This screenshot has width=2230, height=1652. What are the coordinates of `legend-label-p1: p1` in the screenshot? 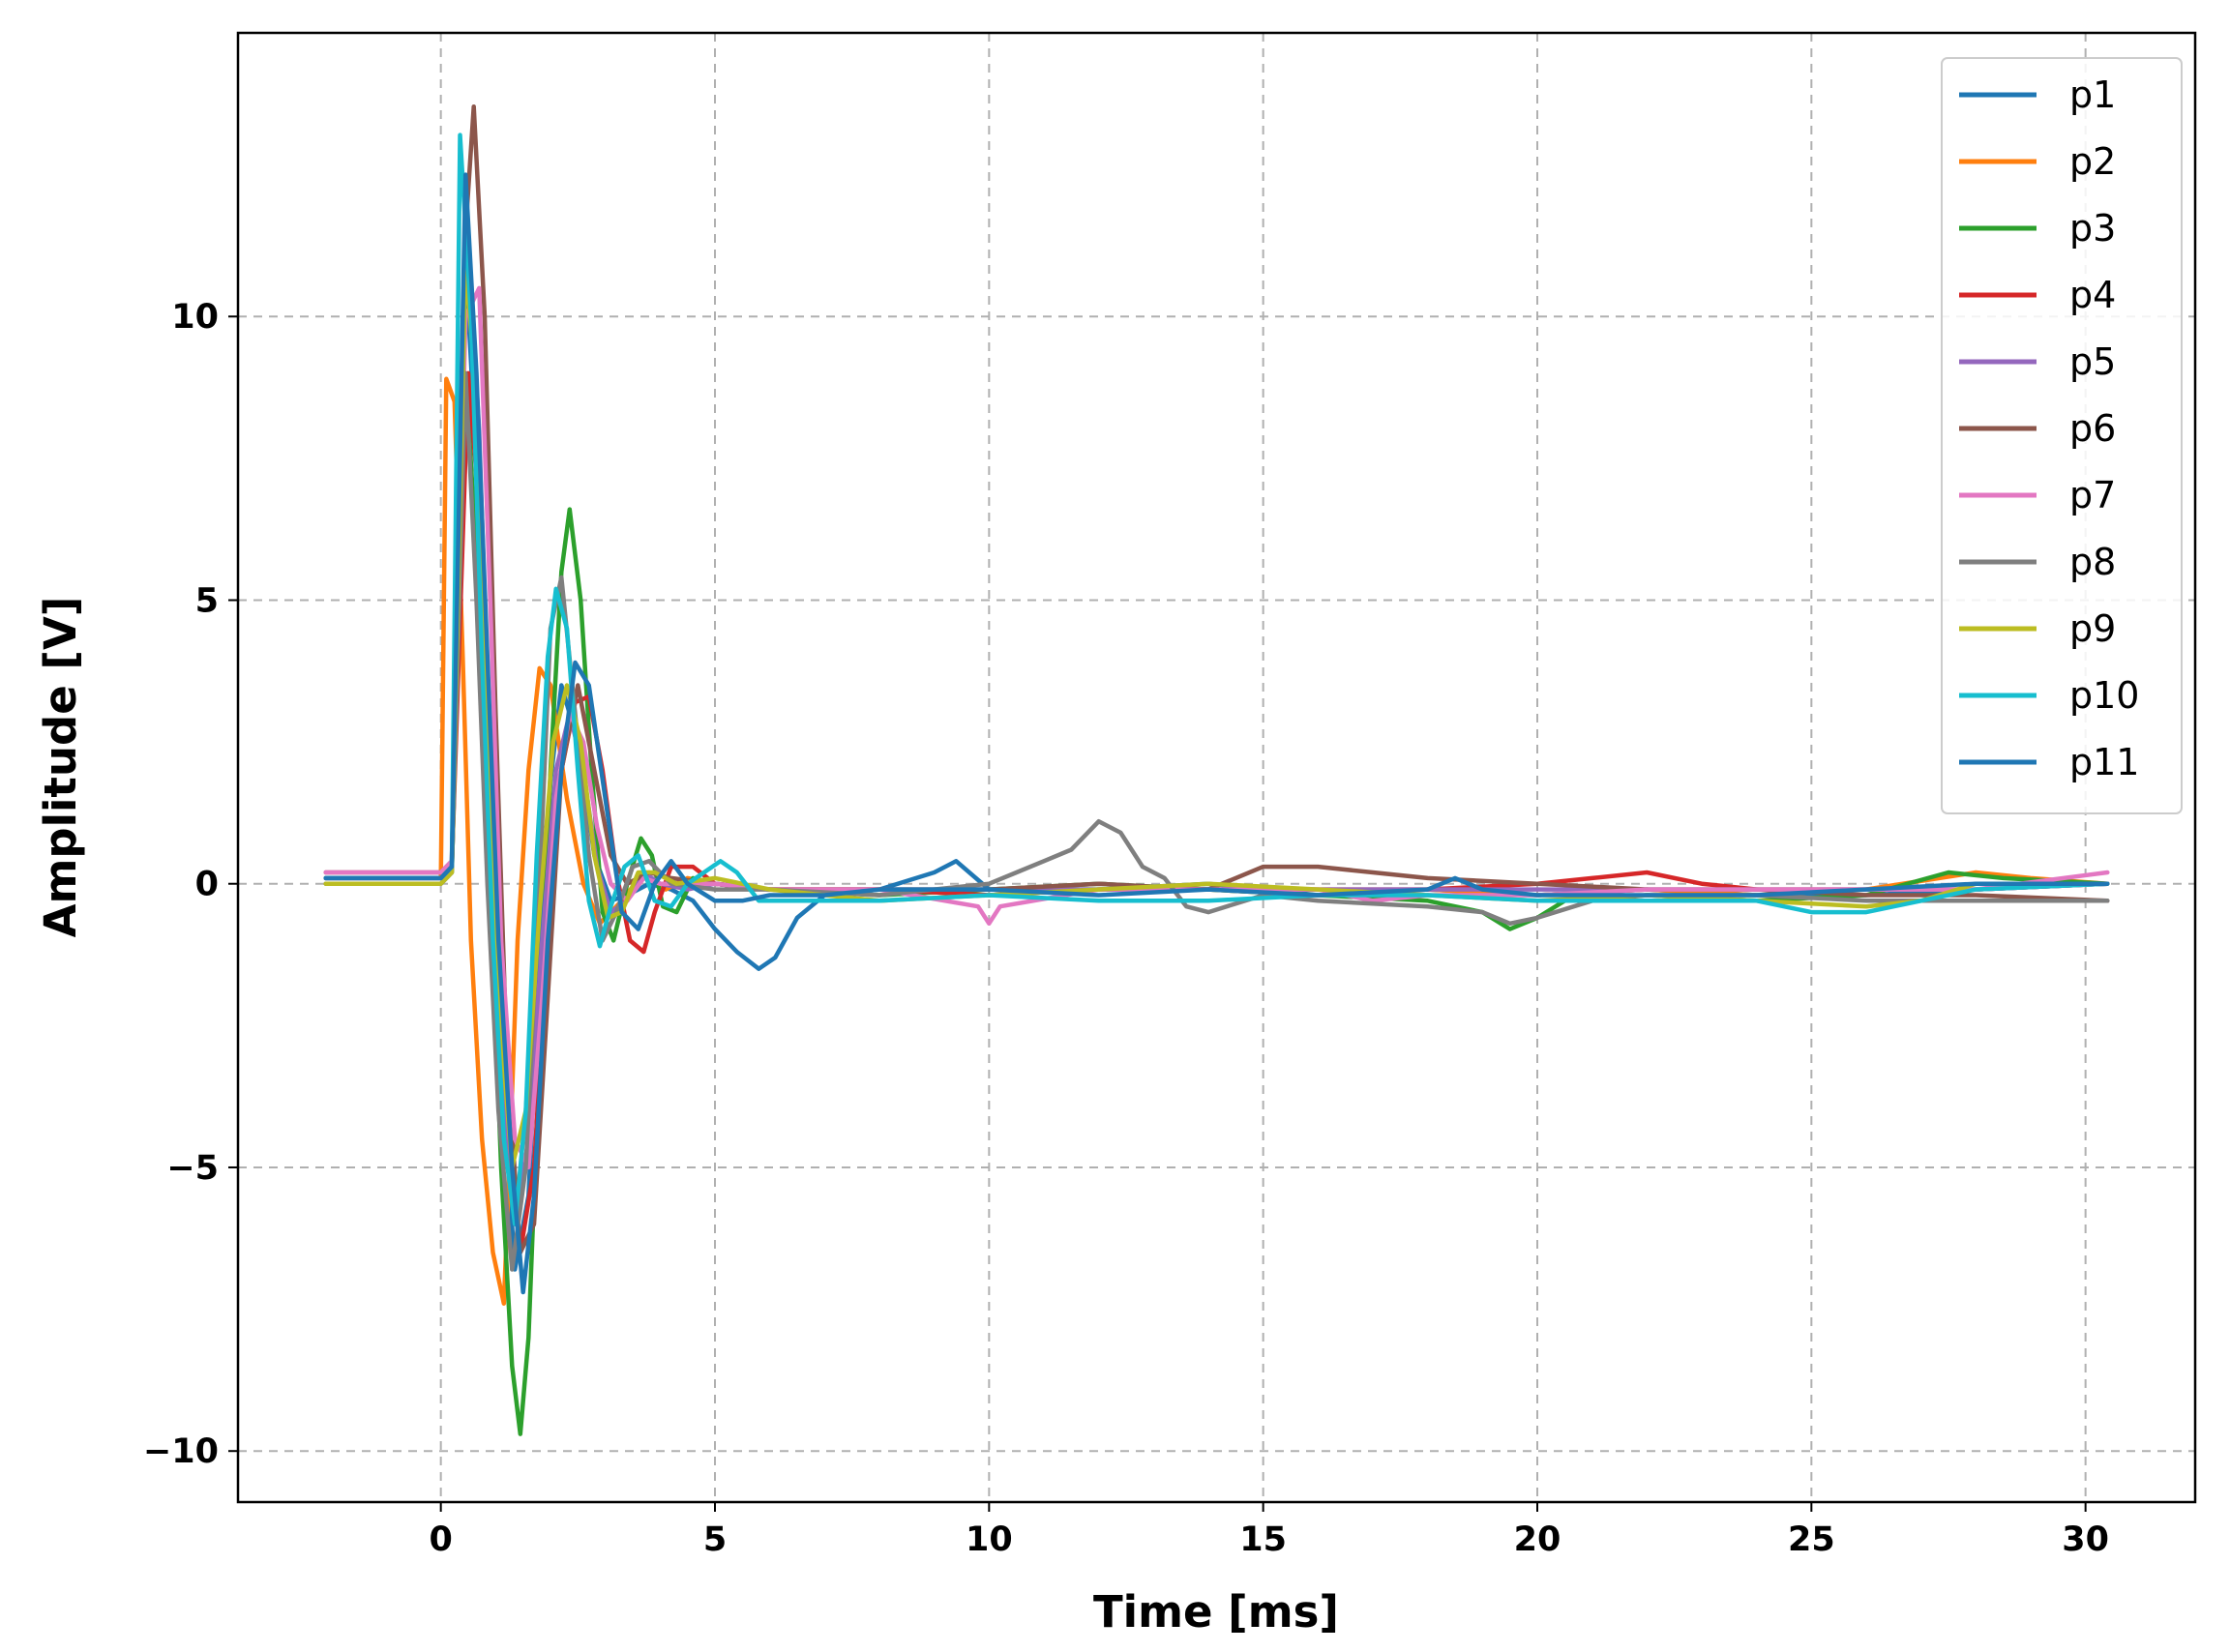 It's located at (2092, 95).